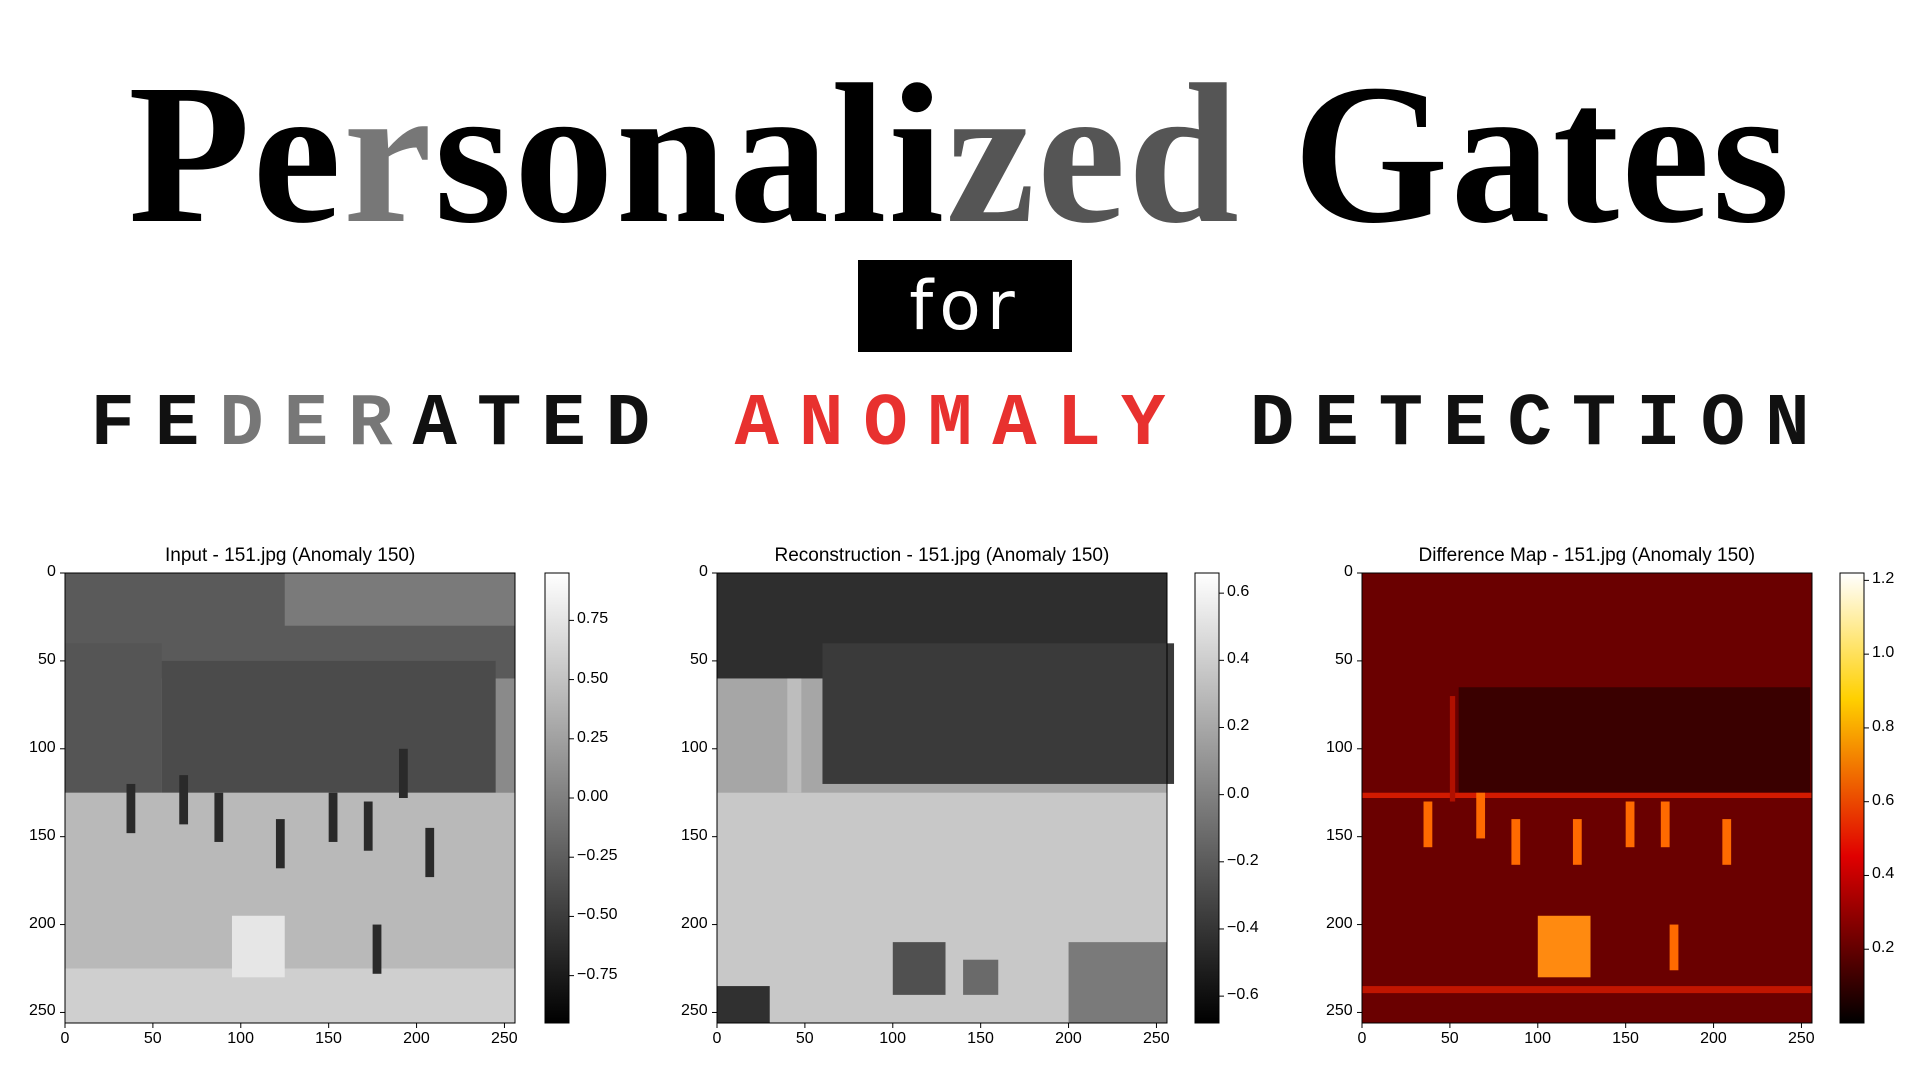 This screenshot has height=1080, width=1920. What do you see at coordinates (1537, 1038) in the screenshot?
I see `x-tick-label: 100` at bounding box center [1537, 1038].